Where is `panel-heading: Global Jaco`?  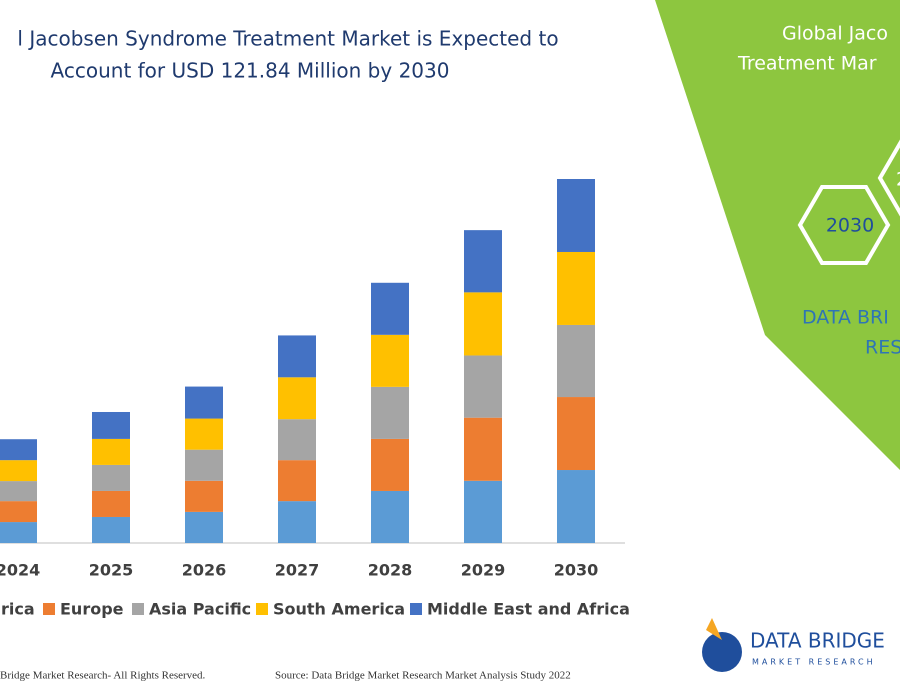 panel-heading: Global Jaco is located at coordinates (835, 34).